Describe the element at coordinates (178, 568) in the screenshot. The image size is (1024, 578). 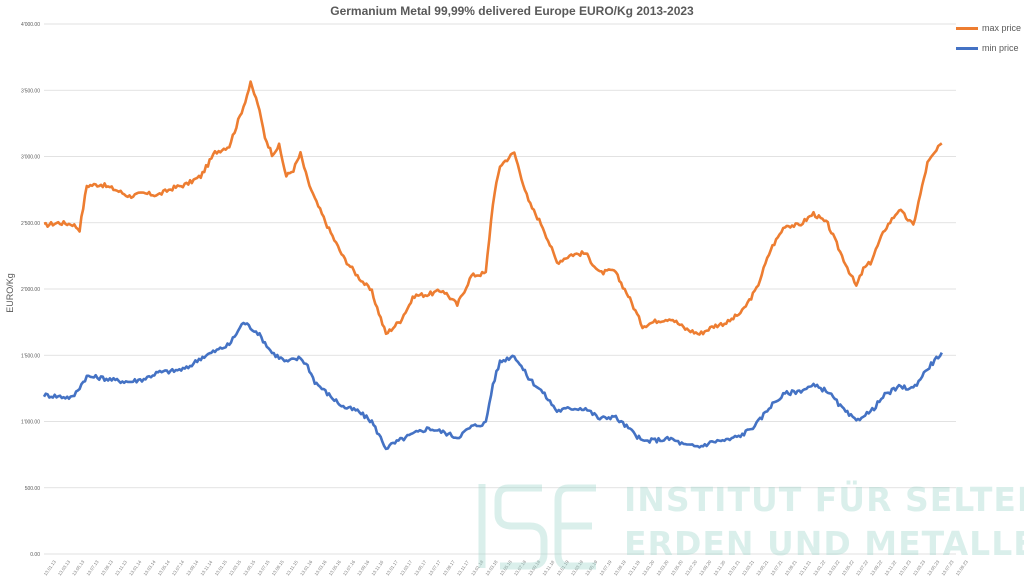
I see `x-tick-label: 13.07.14` at that location.